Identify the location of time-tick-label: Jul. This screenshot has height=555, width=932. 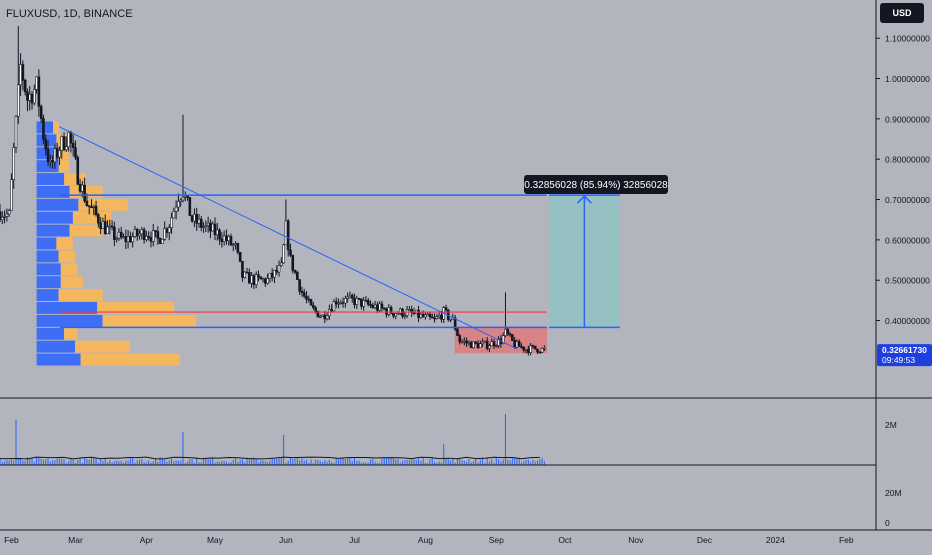
(354, 540).